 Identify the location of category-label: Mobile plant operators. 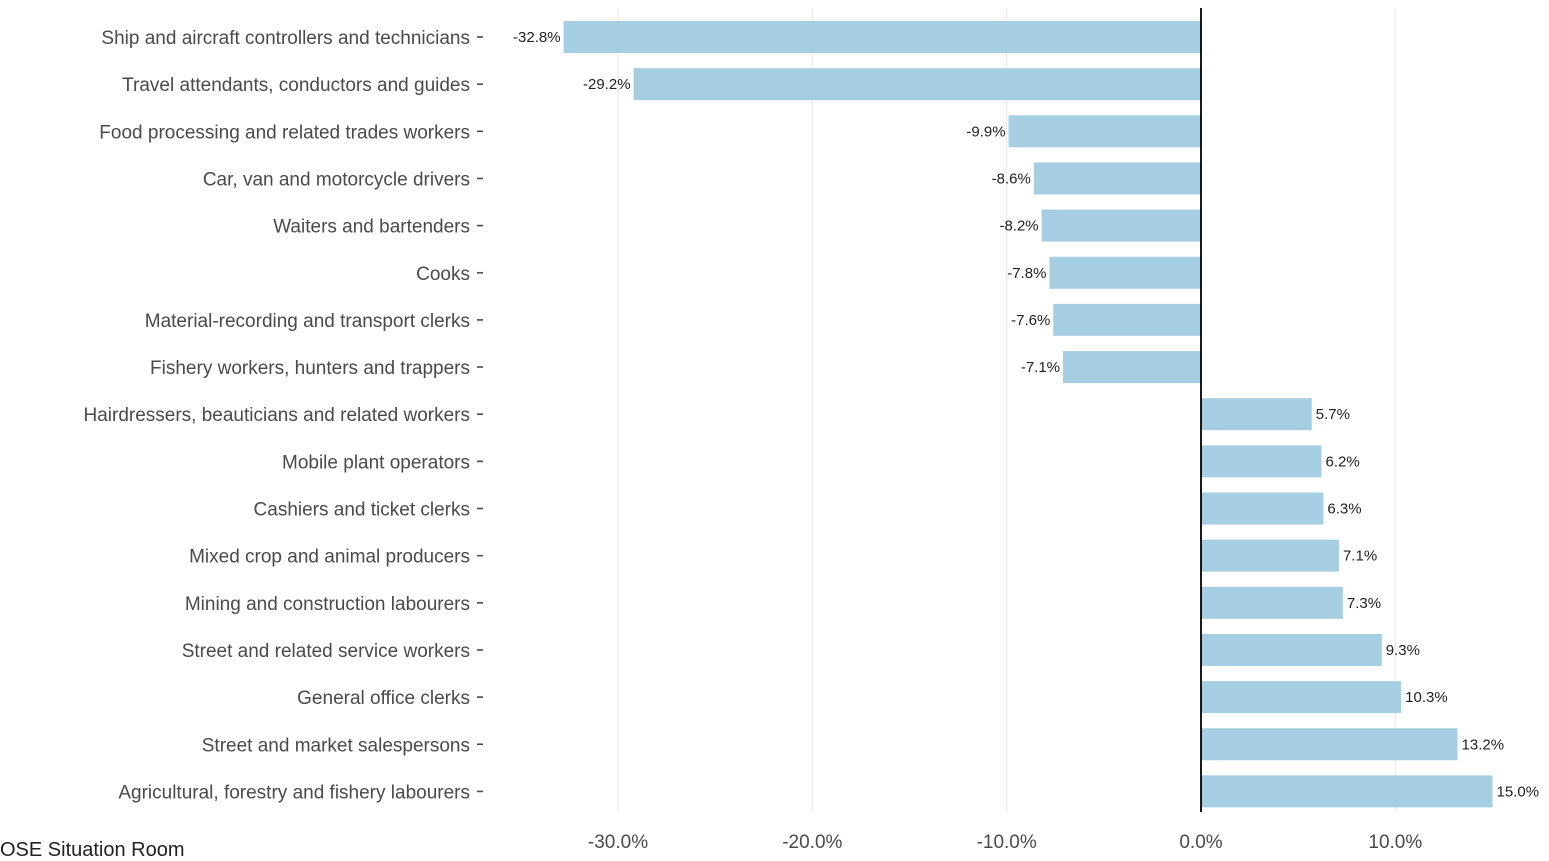
(376, 462).